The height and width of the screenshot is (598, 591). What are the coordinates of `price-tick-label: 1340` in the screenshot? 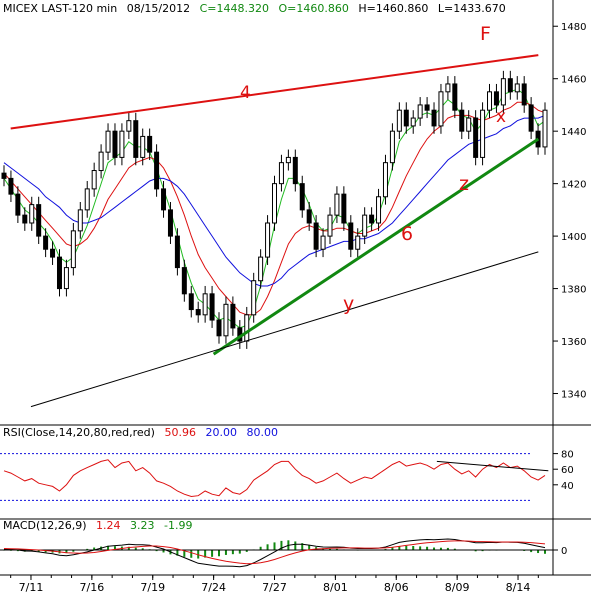 It's located at (573, 395).